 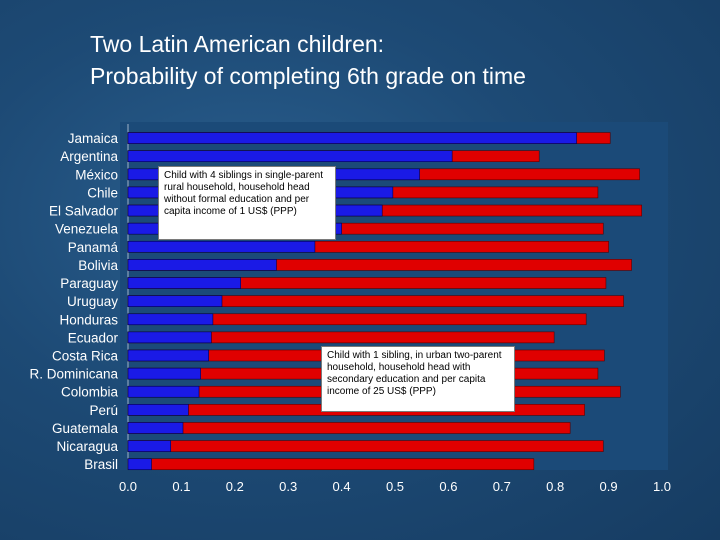 I want to click on x-tick-label: 0.1, so click(x=181, y=486).